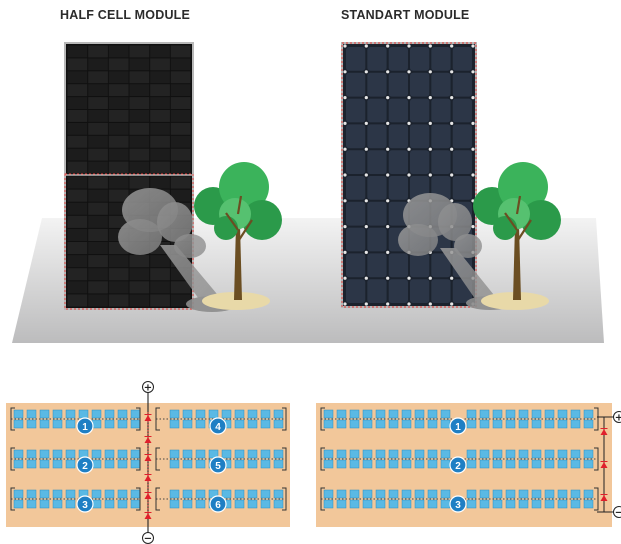 This screenshot has width=621, height=544. I want to click on standard-panel-outline, so click(409, 175).